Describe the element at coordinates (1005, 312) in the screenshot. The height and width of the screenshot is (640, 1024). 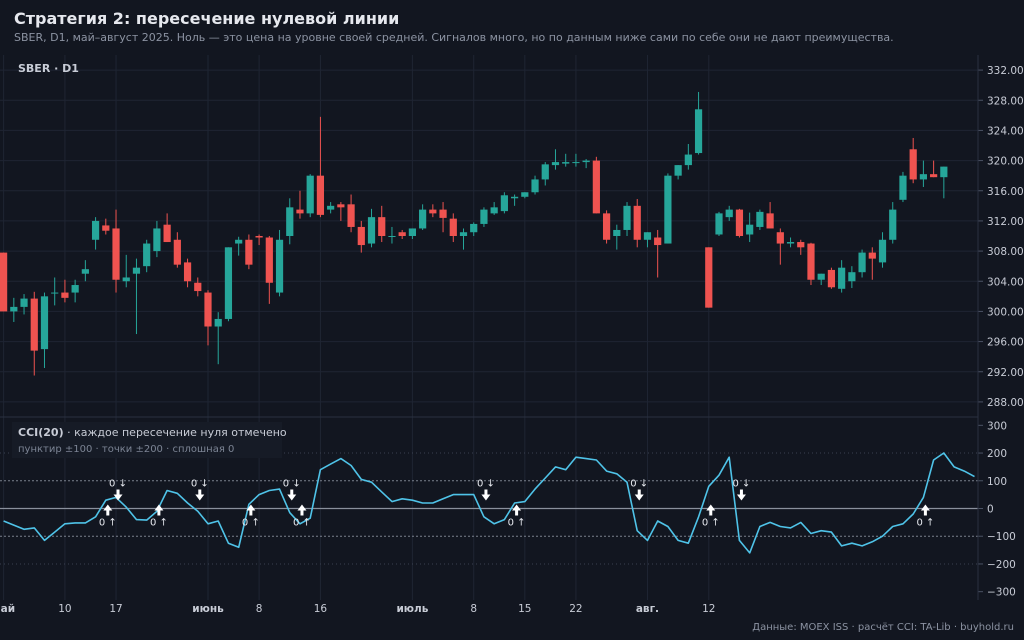
I see `price-tick-label: 300.00` at that location.